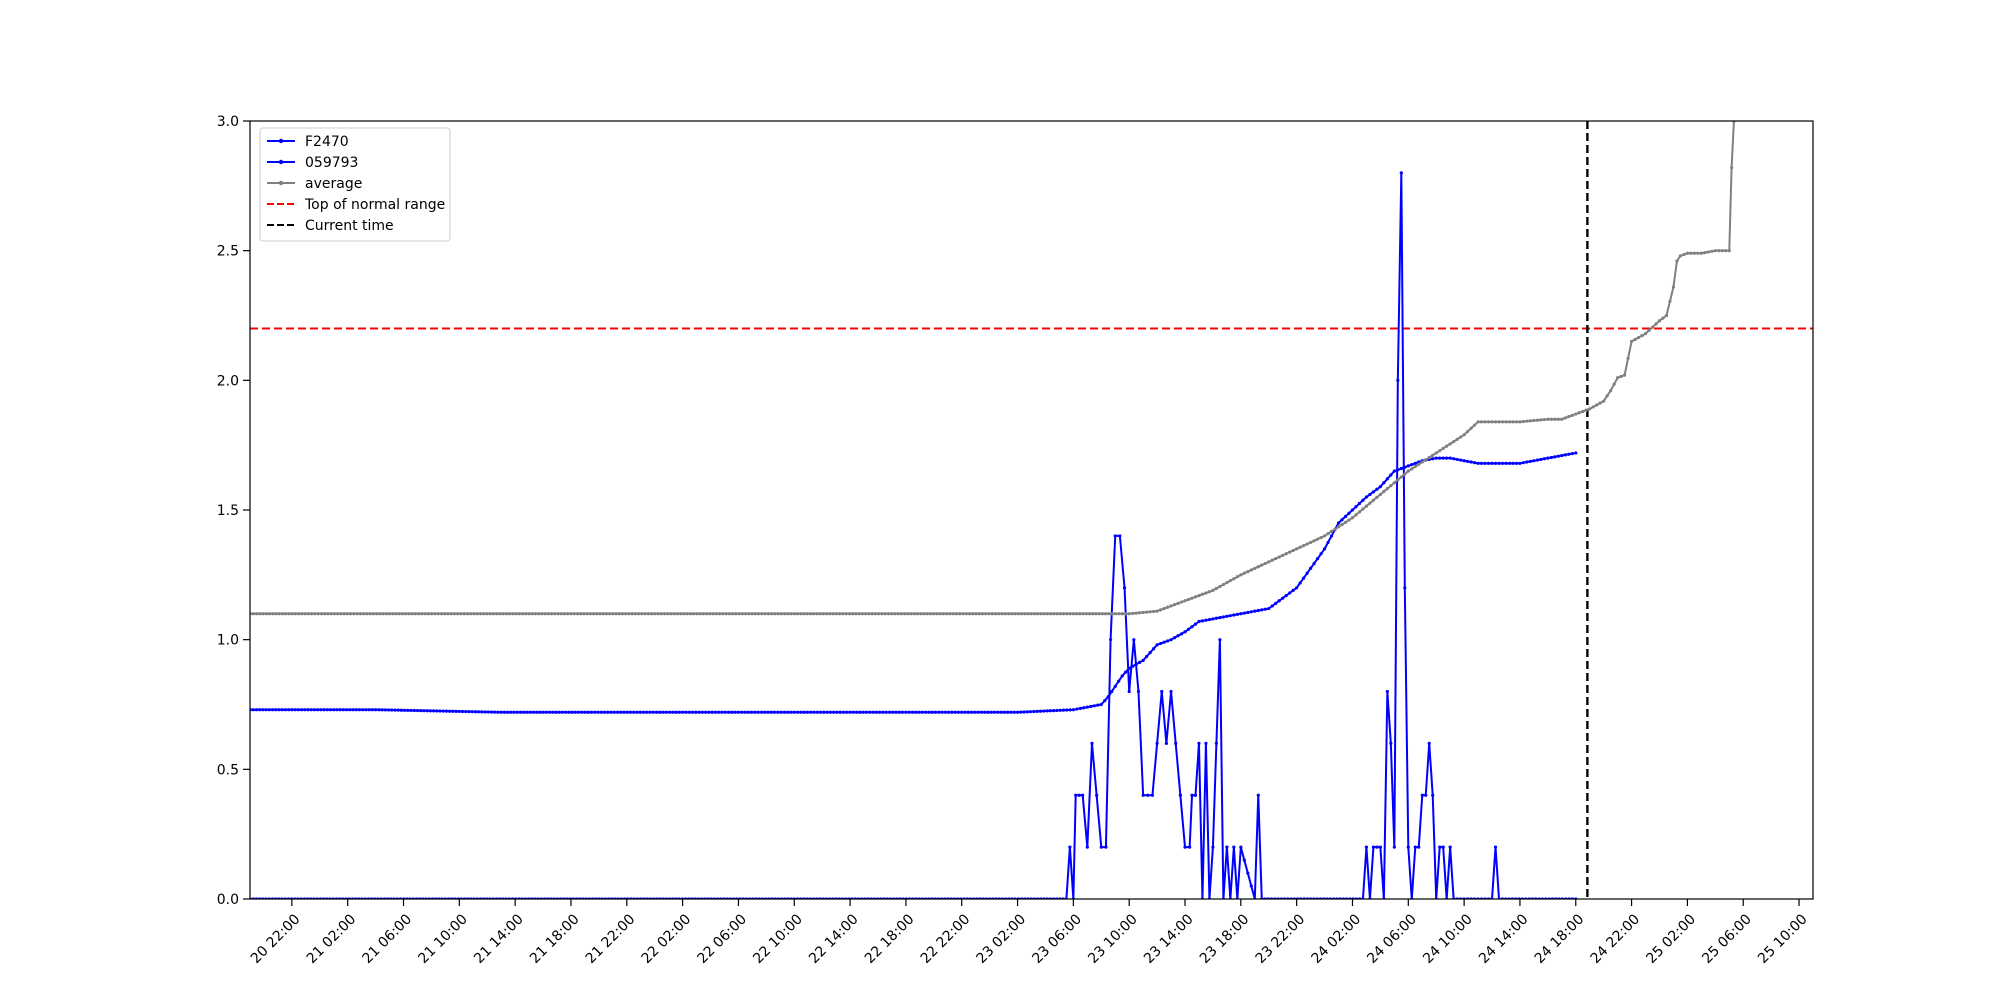 The width and height of the screenshot is (2000, 1000). Describe the element at coordinates (1671, 939) in the screenshot. I see `x-tick-label: 25 02:00` at that location.